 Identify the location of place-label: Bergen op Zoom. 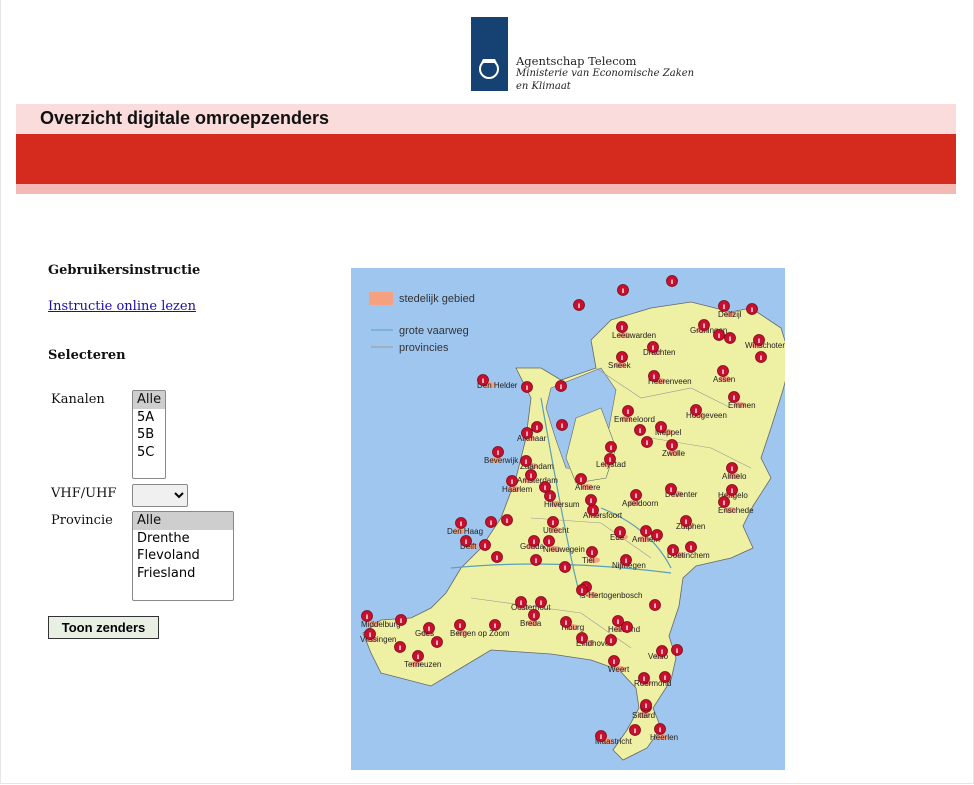
(480, 633).